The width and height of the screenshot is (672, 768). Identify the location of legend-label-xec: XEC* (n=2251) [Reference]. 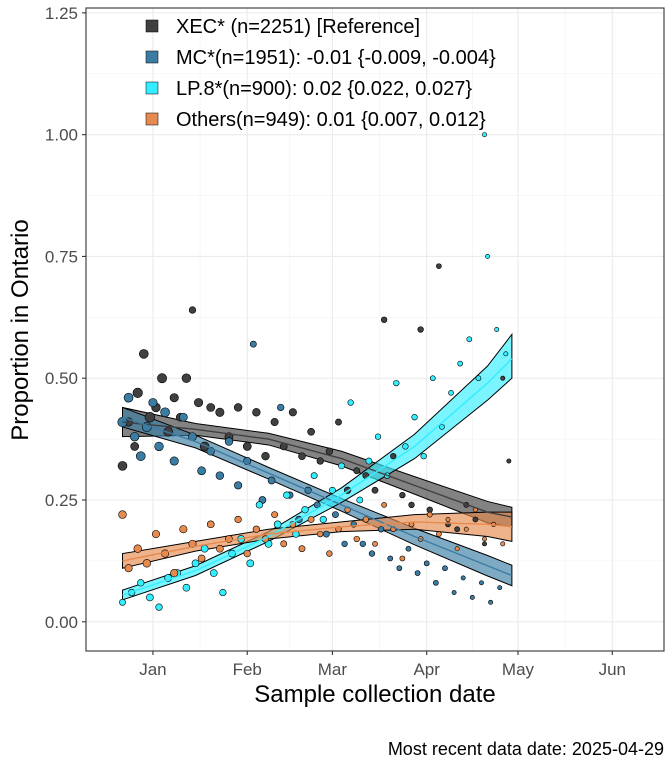
(298, 27).